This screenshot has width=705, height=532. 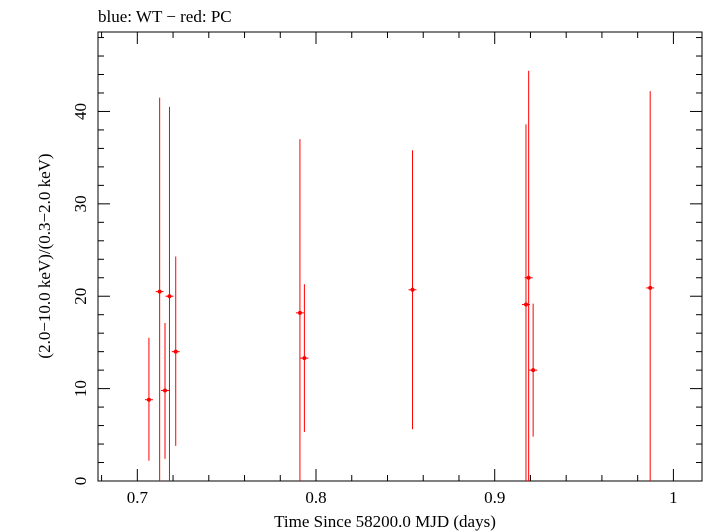 What do you see at coordinates (673, 497) in the screenshot?
I see `x-tick-label: 1` at bounding box center [673, 497].